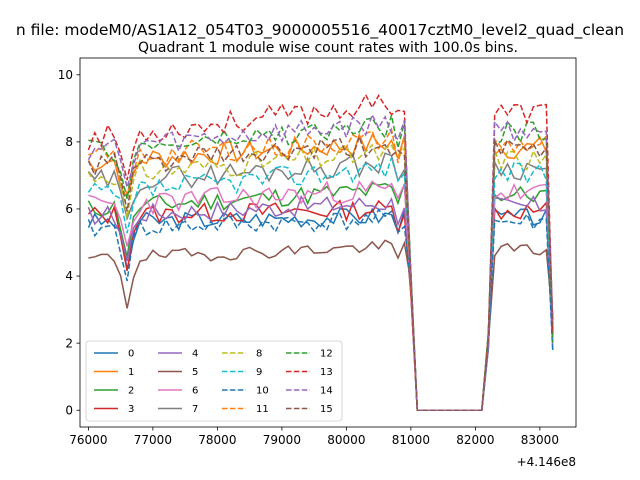 This screenshot has width=640, height=480. Describe the element at coordinates (259, 354) in the screenshot. I see `legend-label-8: 8` at that location.